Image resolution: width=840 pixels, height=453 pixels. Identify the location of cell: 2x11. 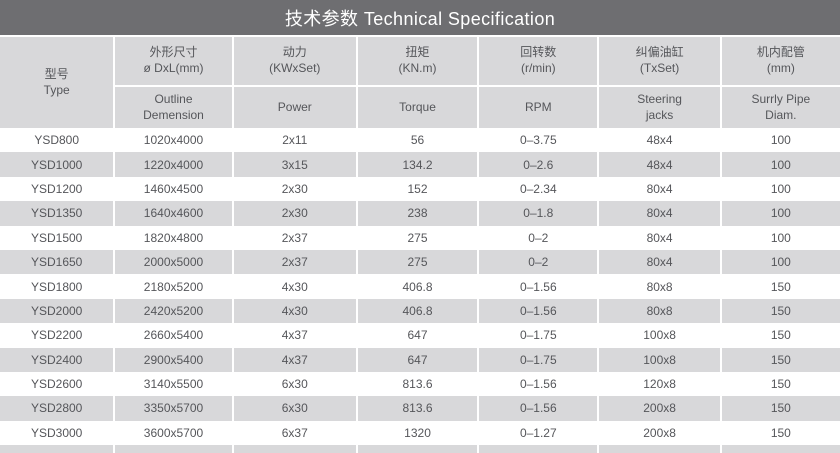
(295, 140).